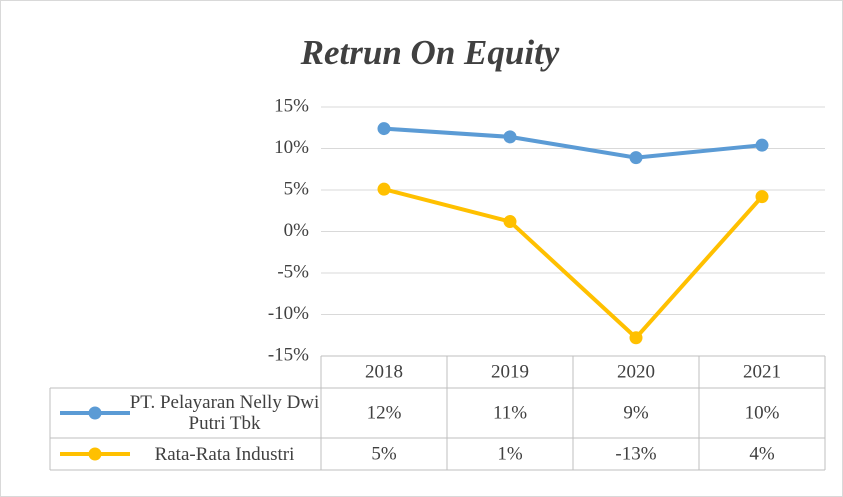 This screenshot has width=843, height=497. Describe the element at coordinates (510, 412) in the screenshot. I see `data-label: 11%` at that location.